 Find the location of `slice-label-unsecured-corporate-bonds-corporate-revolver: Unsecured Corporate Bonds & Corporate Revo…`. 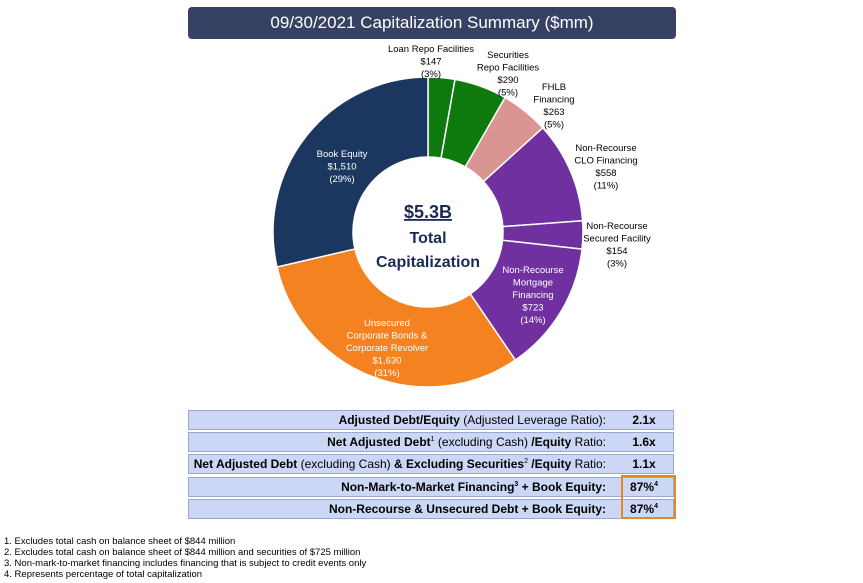

slice-label-unsecured-corporate-bonds-corporate-revolver: Unsecured Corporate Bonds & Corporate Revo… is located at coordinates (387, 348).